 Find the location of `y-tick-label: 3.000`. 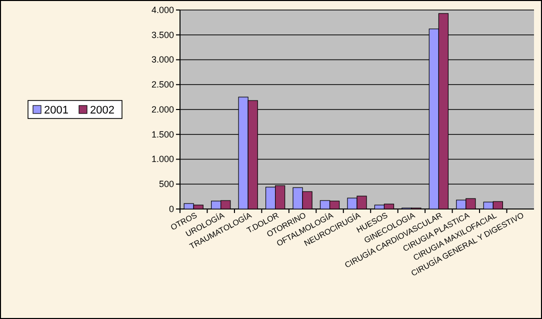

y-tick-label: 3.000 is located at coordinates (162, 59).